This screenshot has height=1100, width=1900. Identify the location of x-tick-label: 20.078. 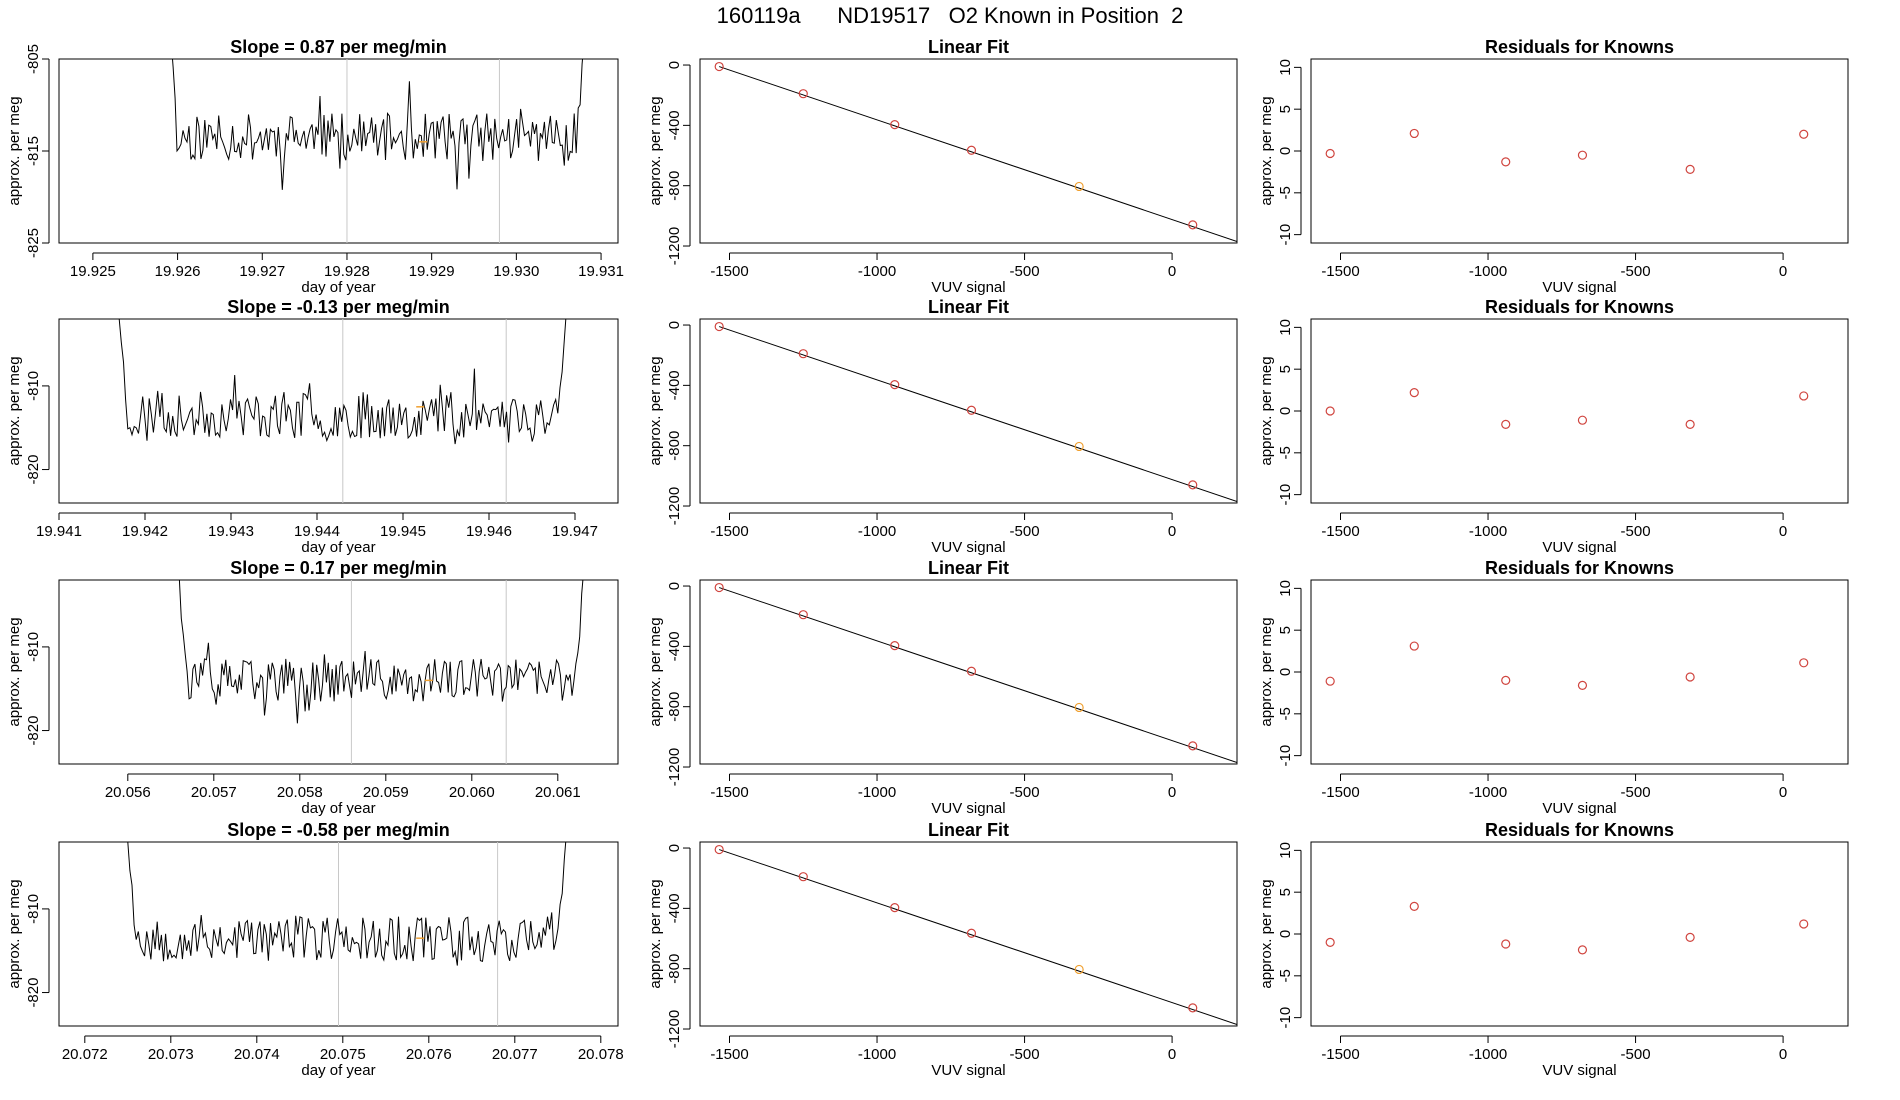
(601, 1054).